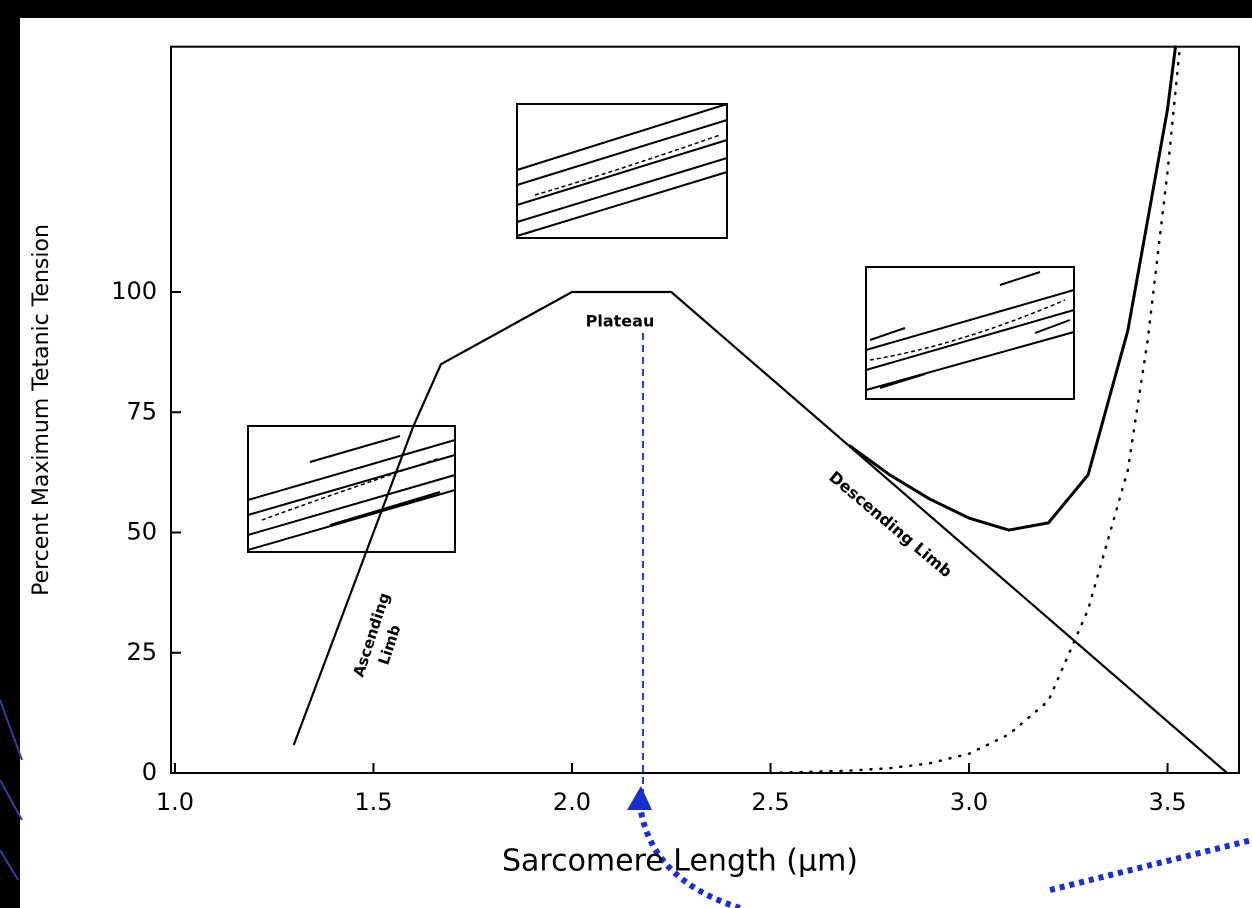 The height and width of the screenshot is (908, 1252). Describe the element at coordinates (970, 333) in the screenshot. I see `inset-descending` at that location.